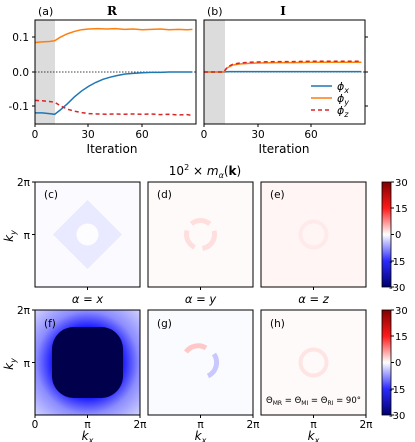  I want to click on panel-b-xticks: 0 30 60, so click(259, 132).